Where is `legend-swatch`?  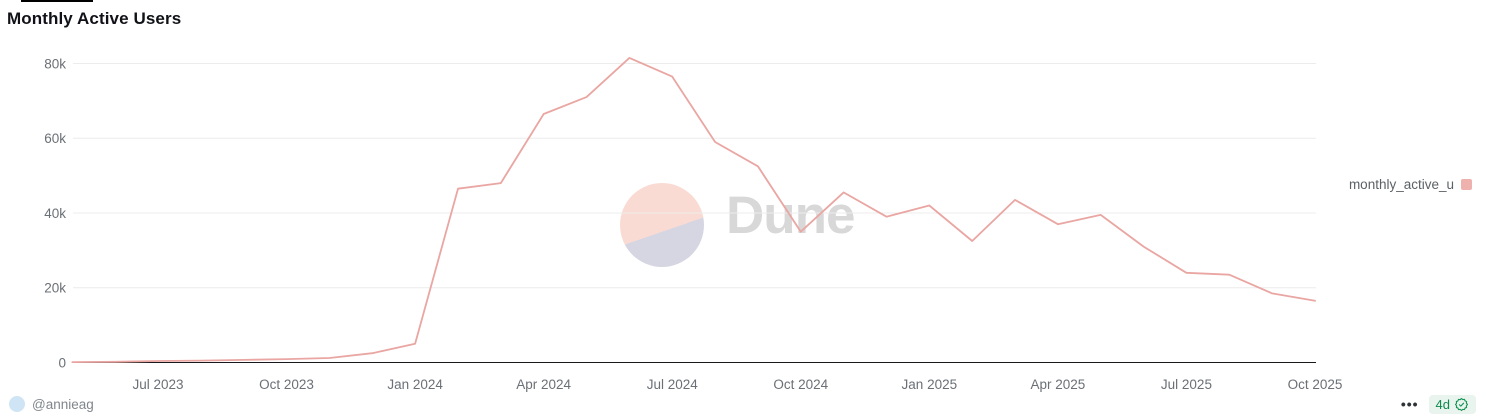
legend-swatch is located at coordinates (1466, 184).